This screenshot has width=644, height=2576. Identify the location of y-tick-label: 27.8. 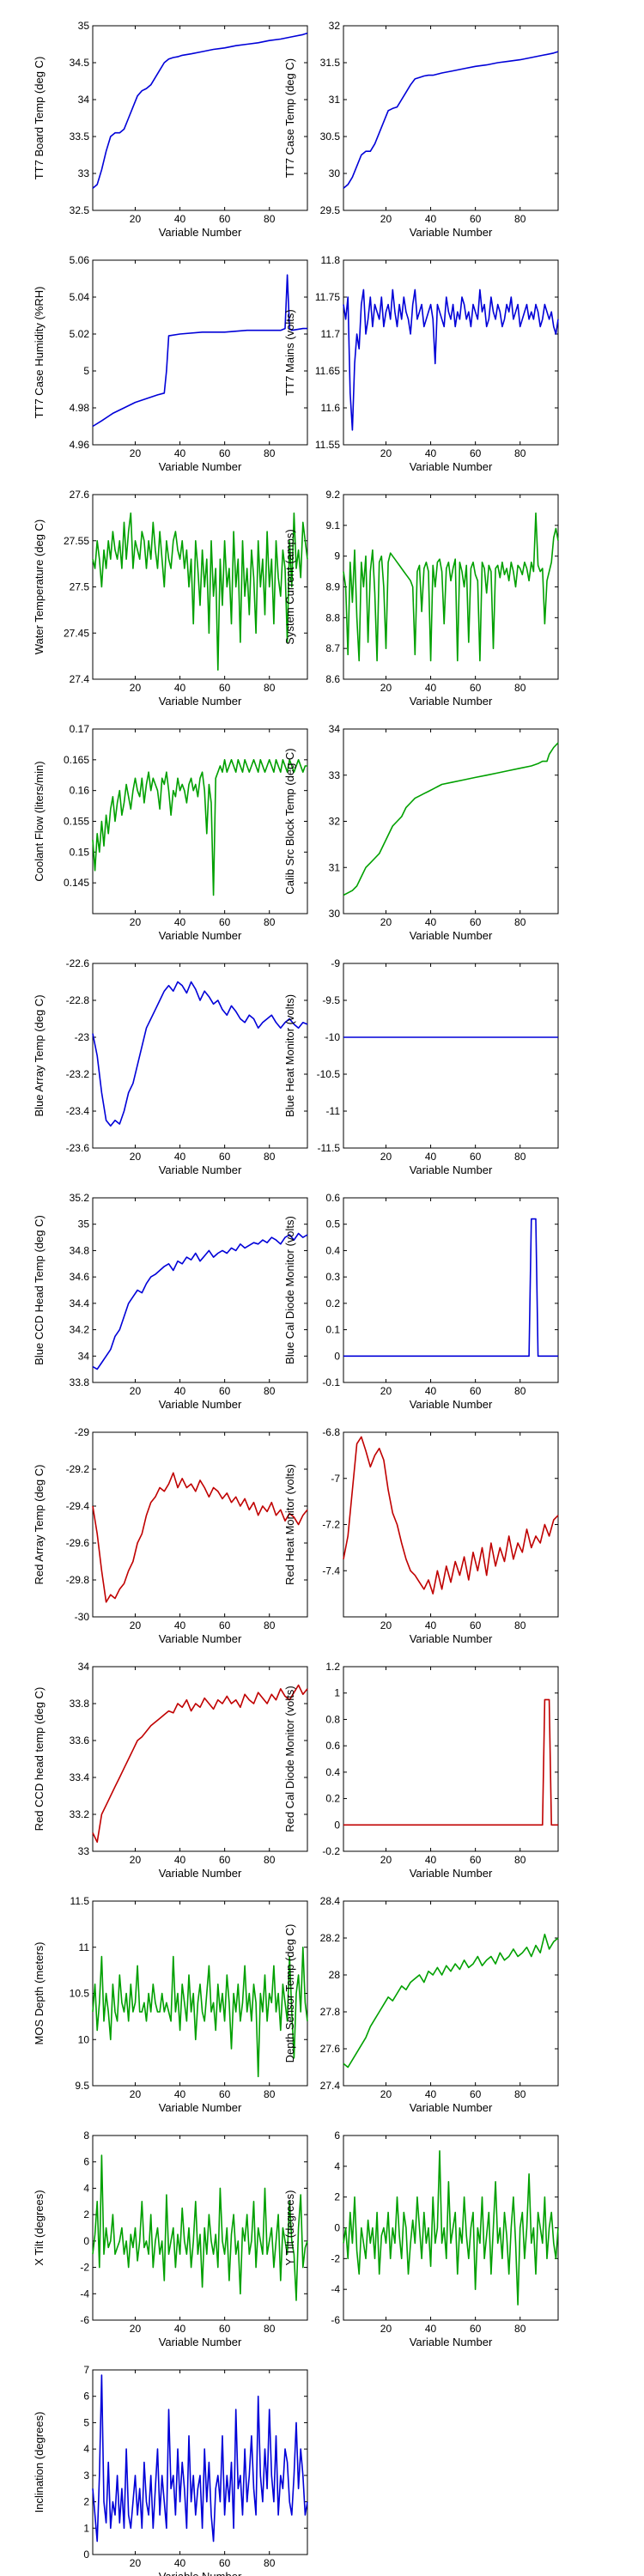
(330, 2012).